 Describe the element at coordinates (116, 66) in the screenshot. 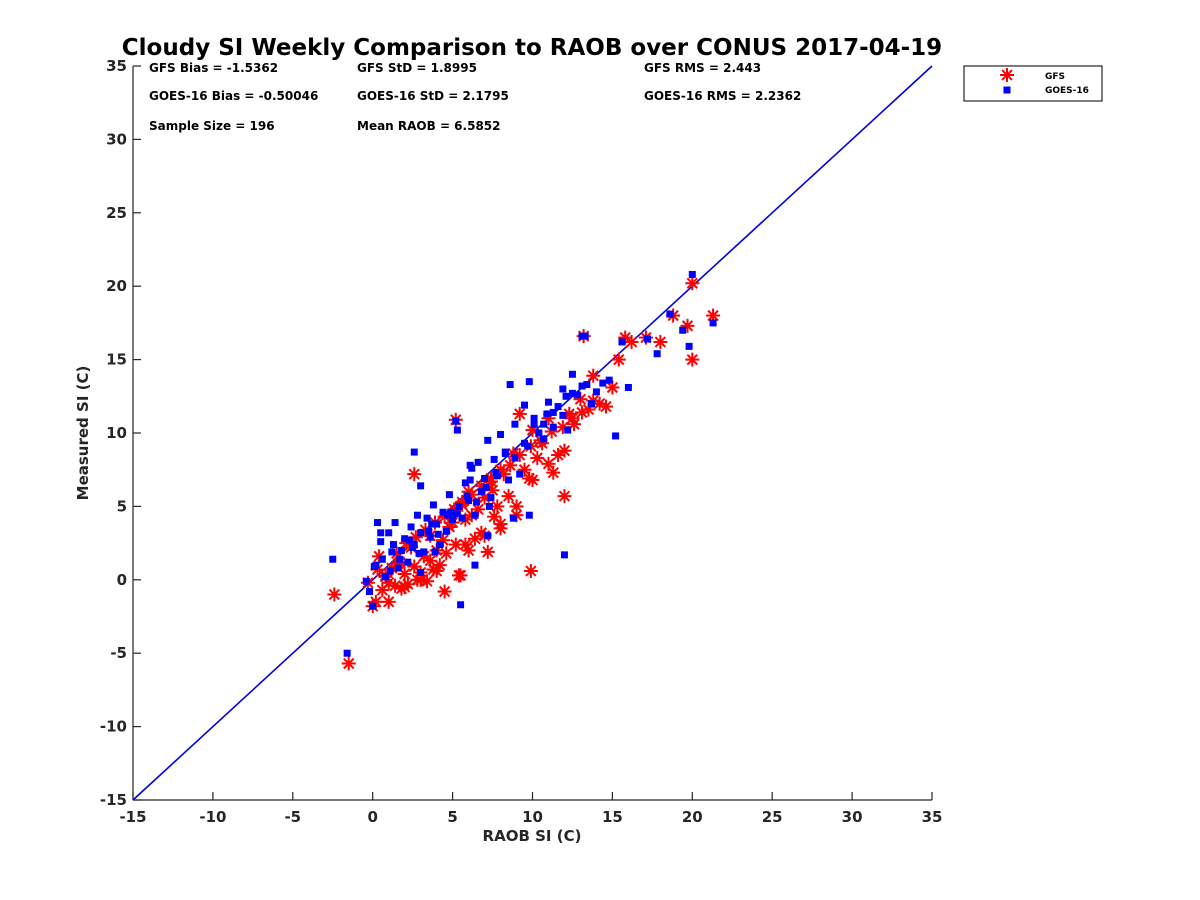

I see `y-tick-label: 35` at that location.